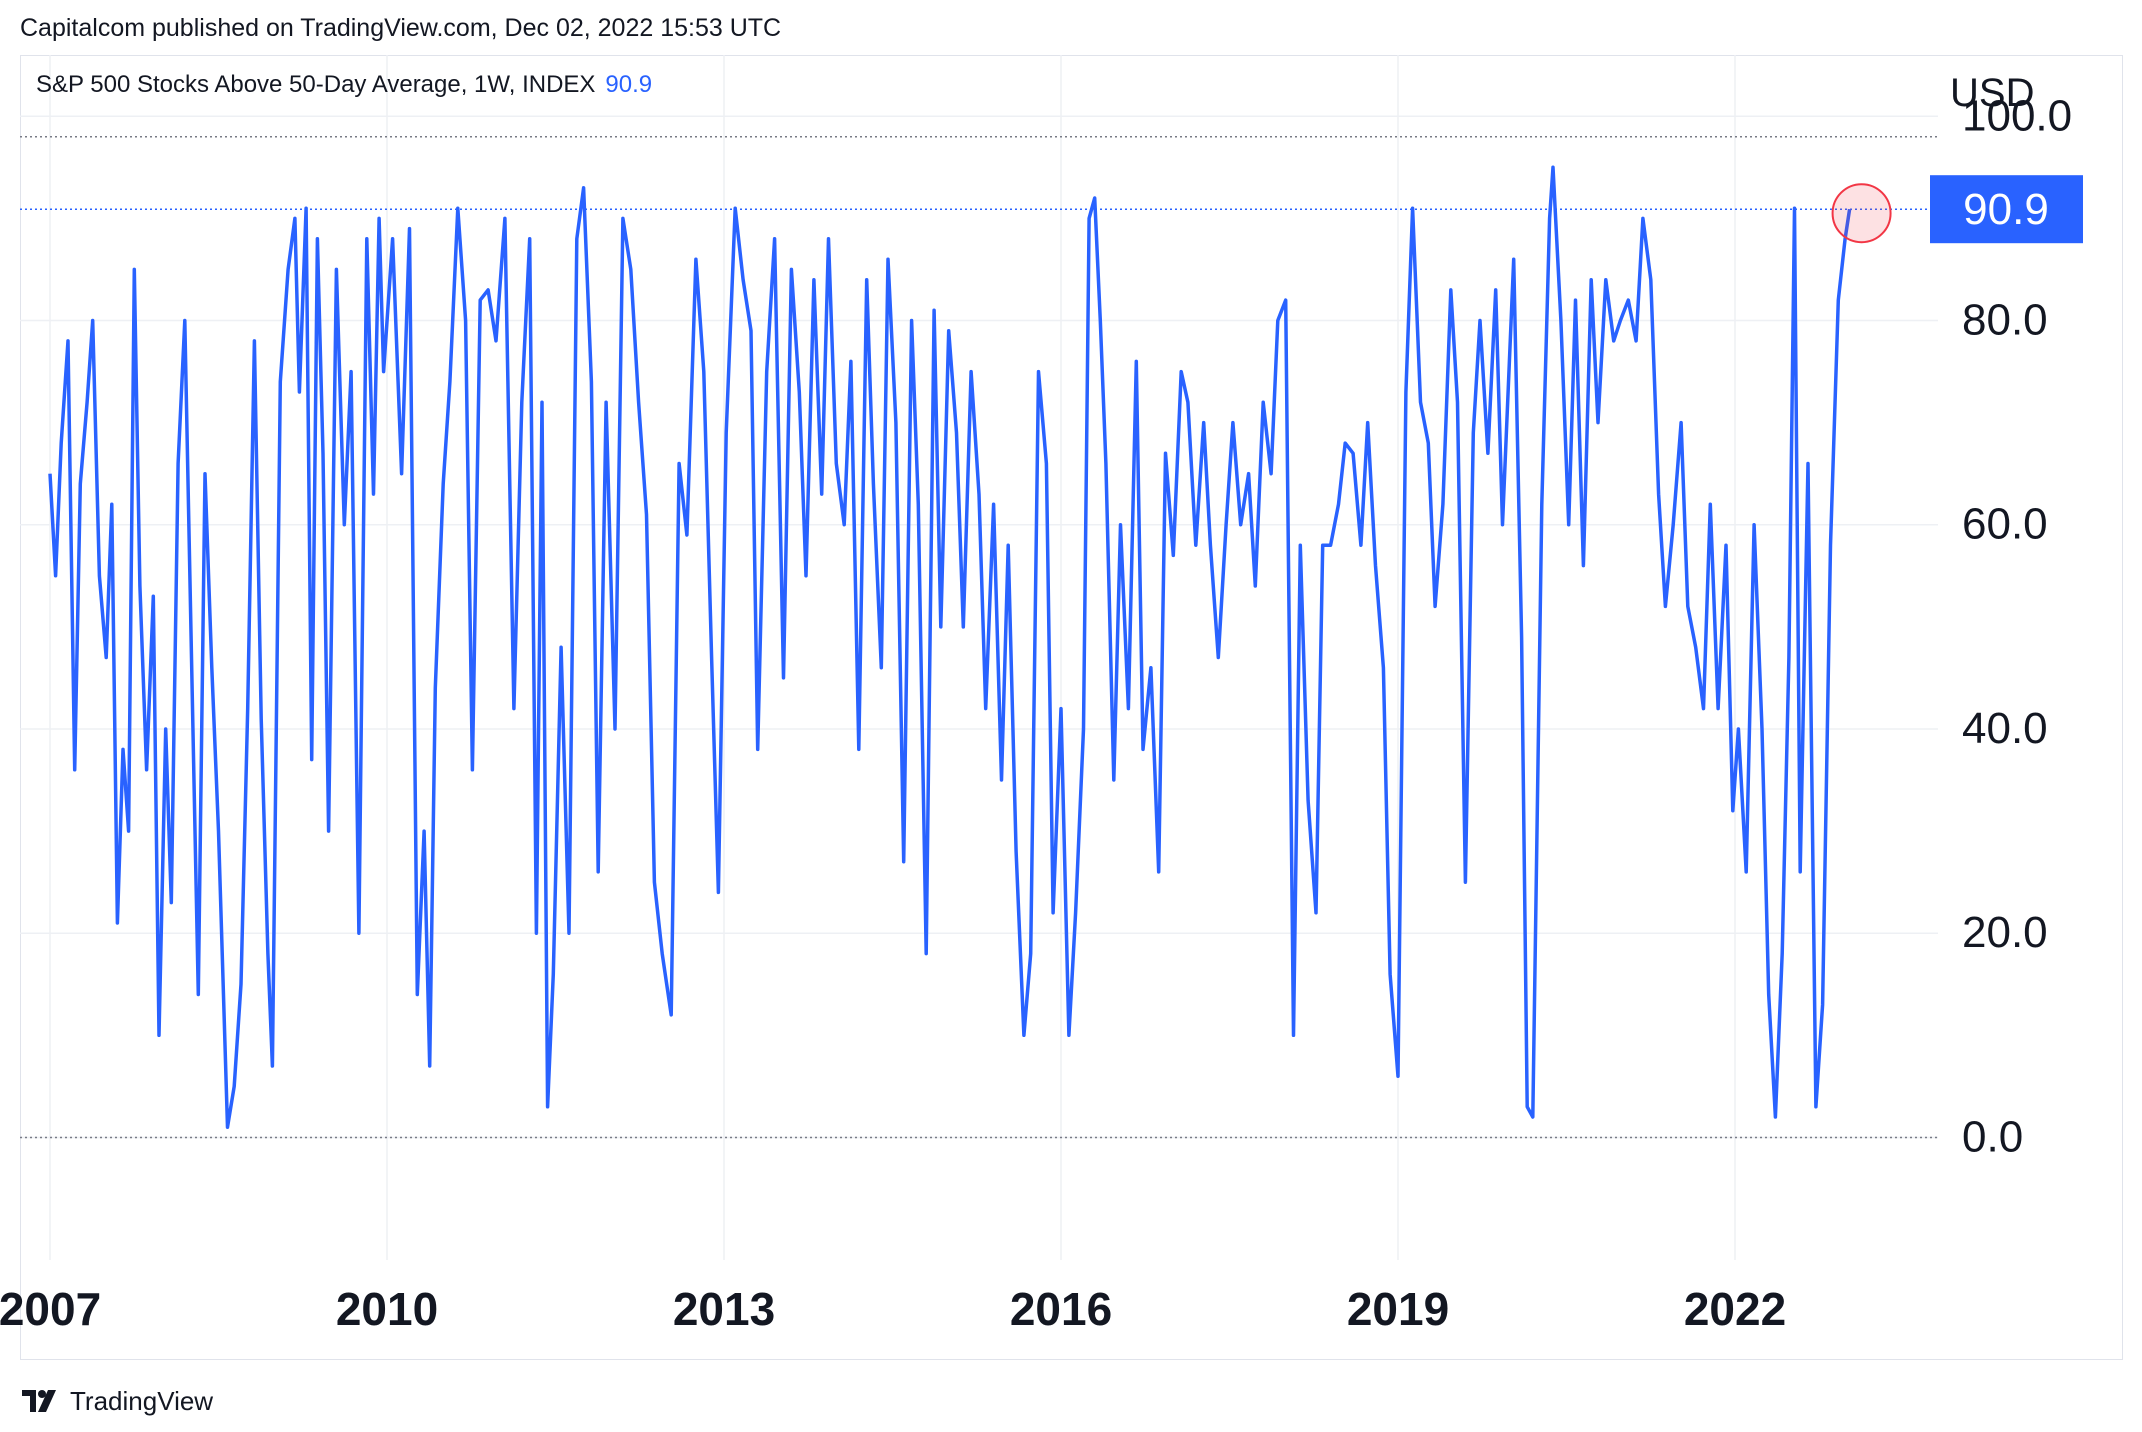  What do you see at coordinates (50, 1309) in the screenshot?
I see `x-tick-label: 2007` at bounding box center [50, 1309].